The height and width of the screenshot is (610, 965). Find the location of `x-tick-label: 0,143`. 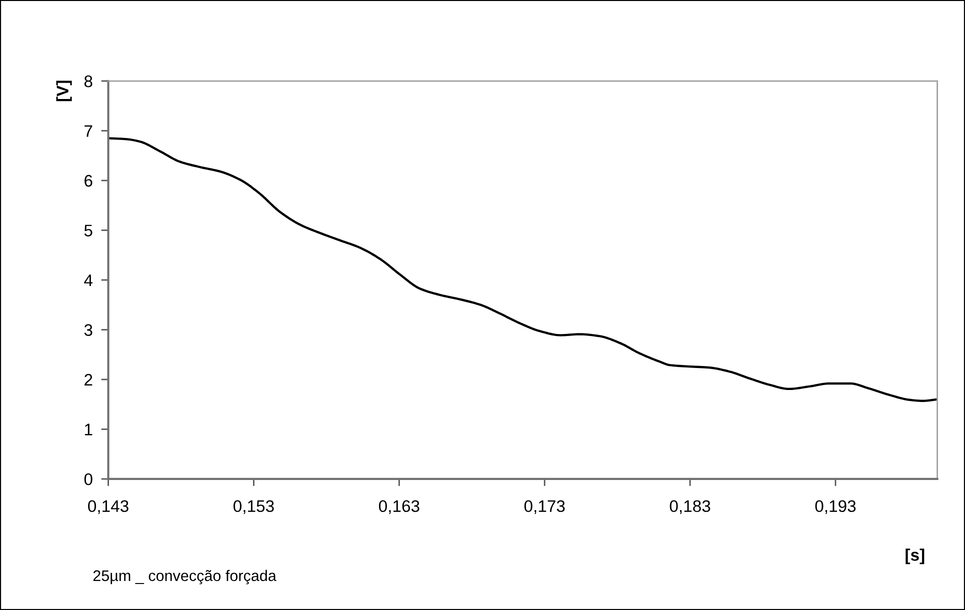

x-tick-label: 0,143 is located at coordinates (108, 507).